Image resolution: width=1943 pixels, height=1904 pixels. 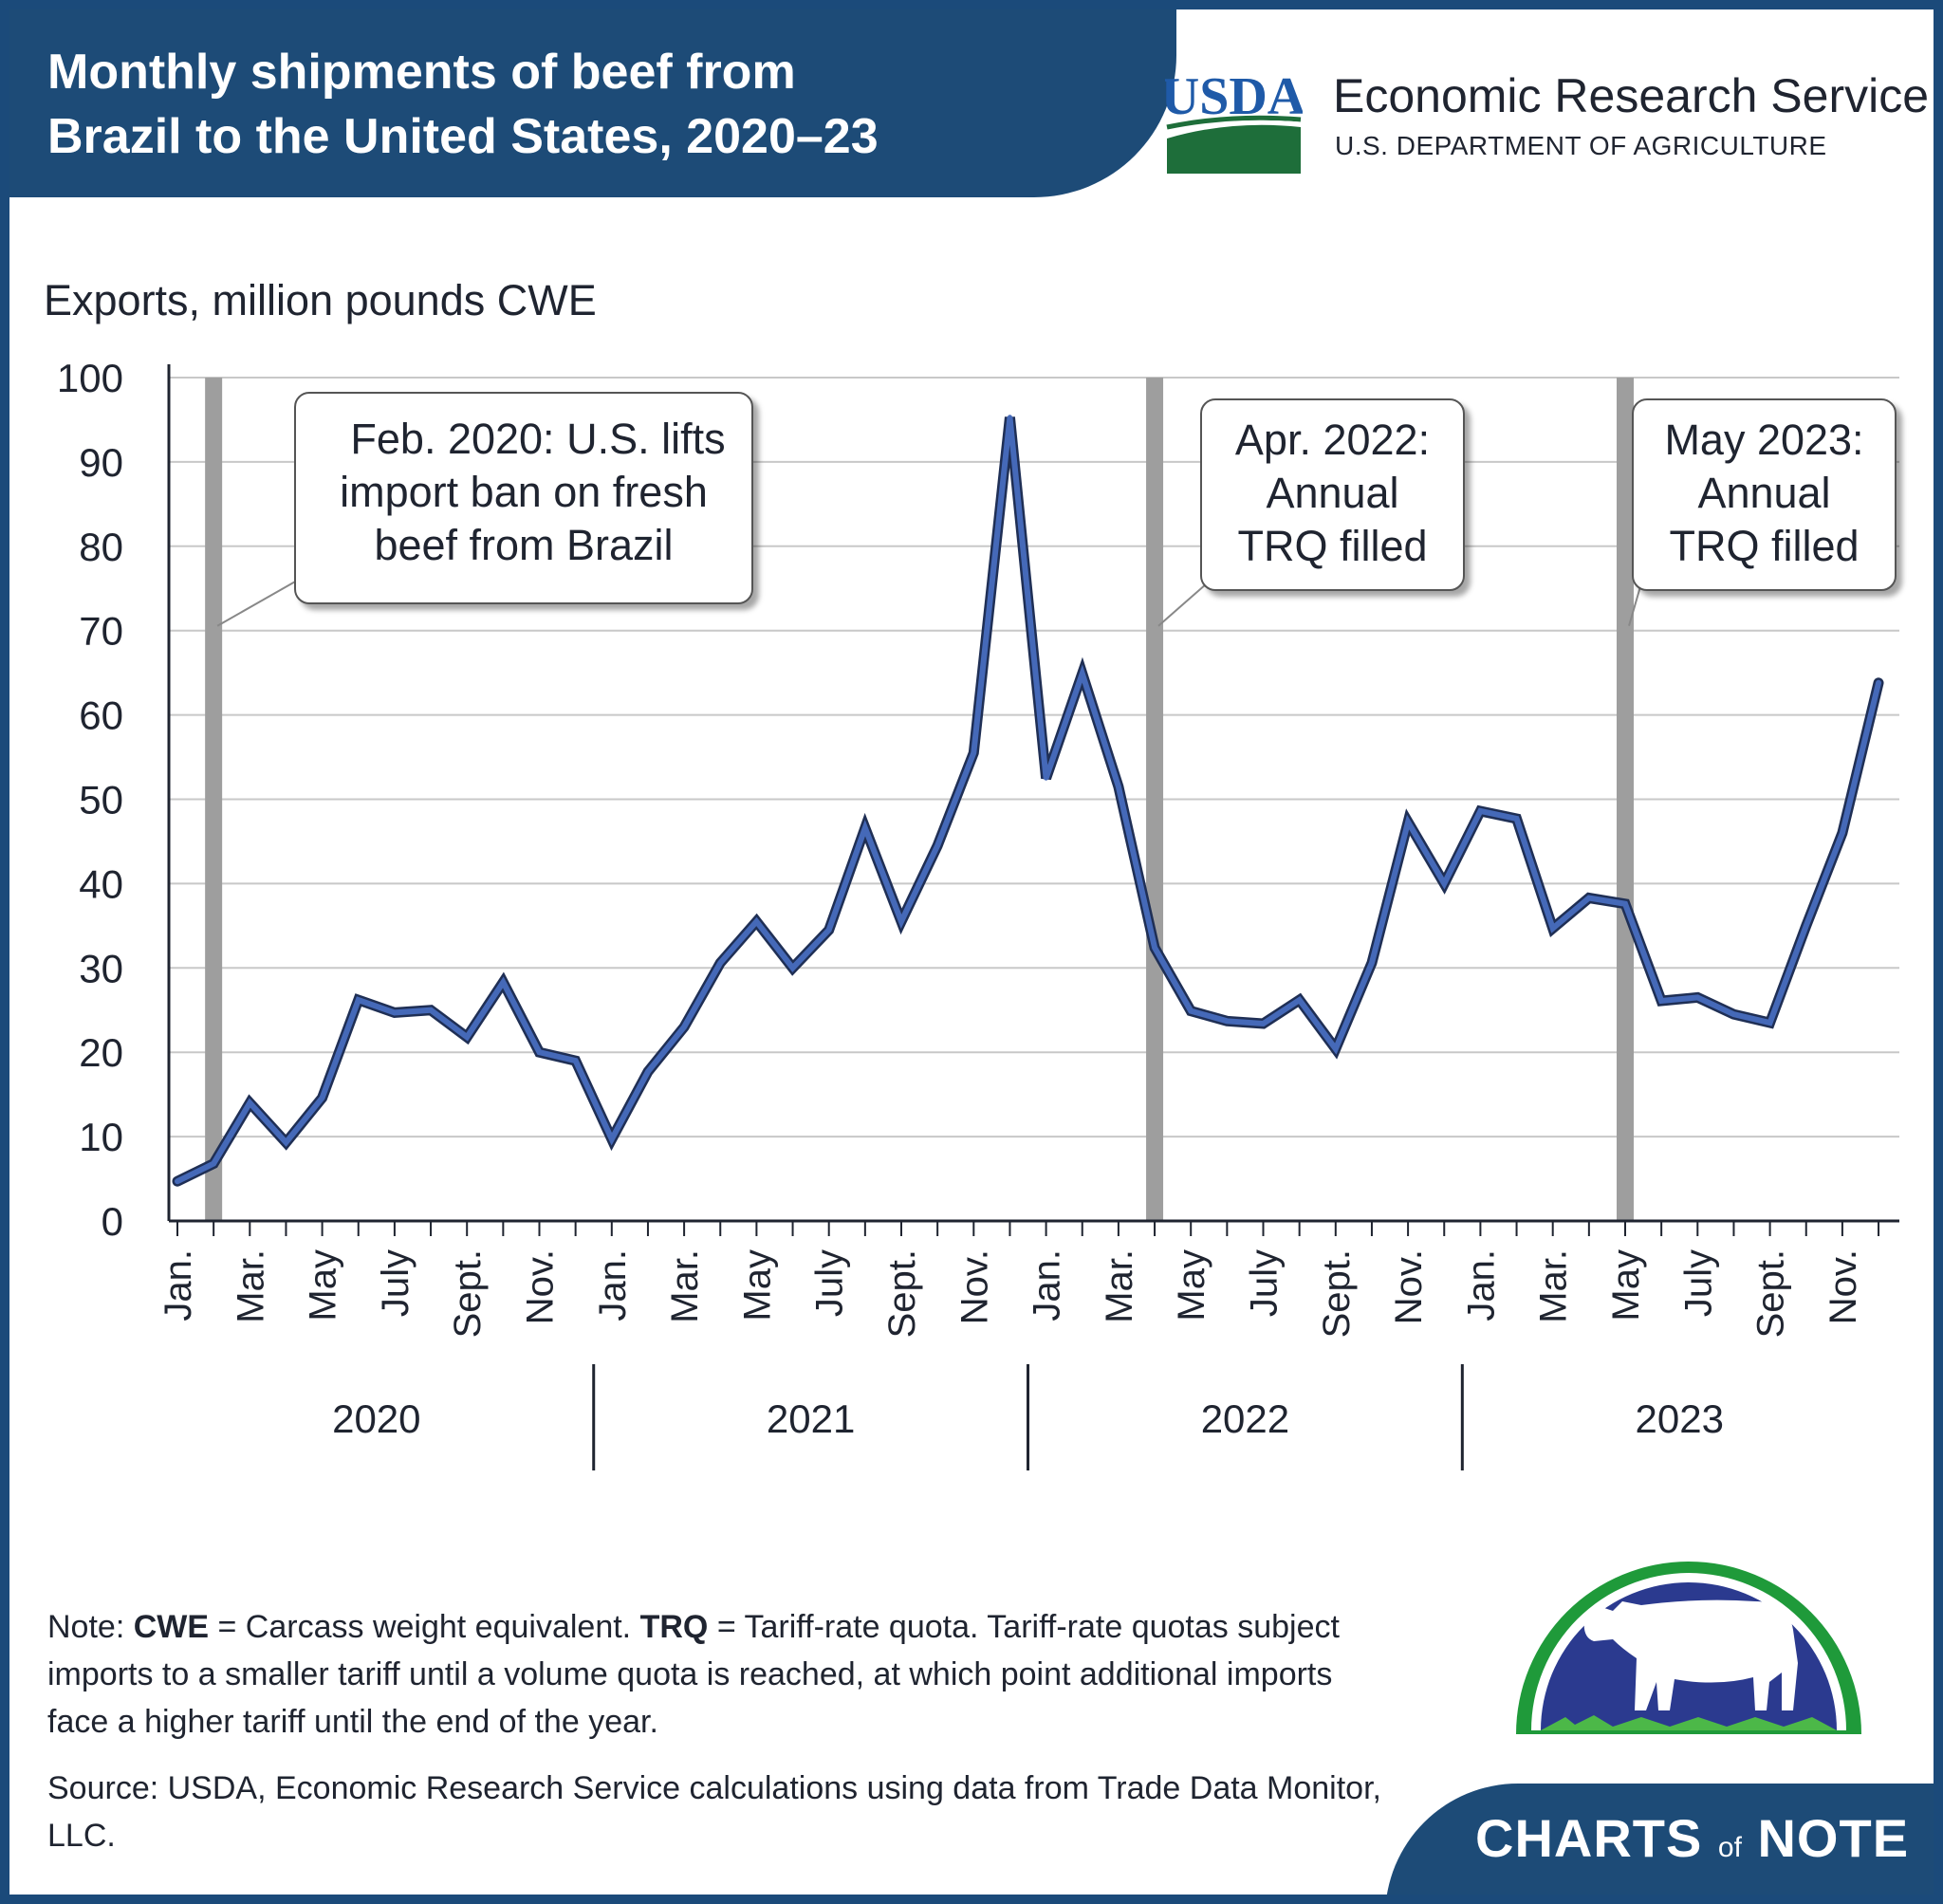 What do you see at coordinates (101, 715) in the screenshot?
I see `y-tick-label: 60` at bounding box center [101, 715].